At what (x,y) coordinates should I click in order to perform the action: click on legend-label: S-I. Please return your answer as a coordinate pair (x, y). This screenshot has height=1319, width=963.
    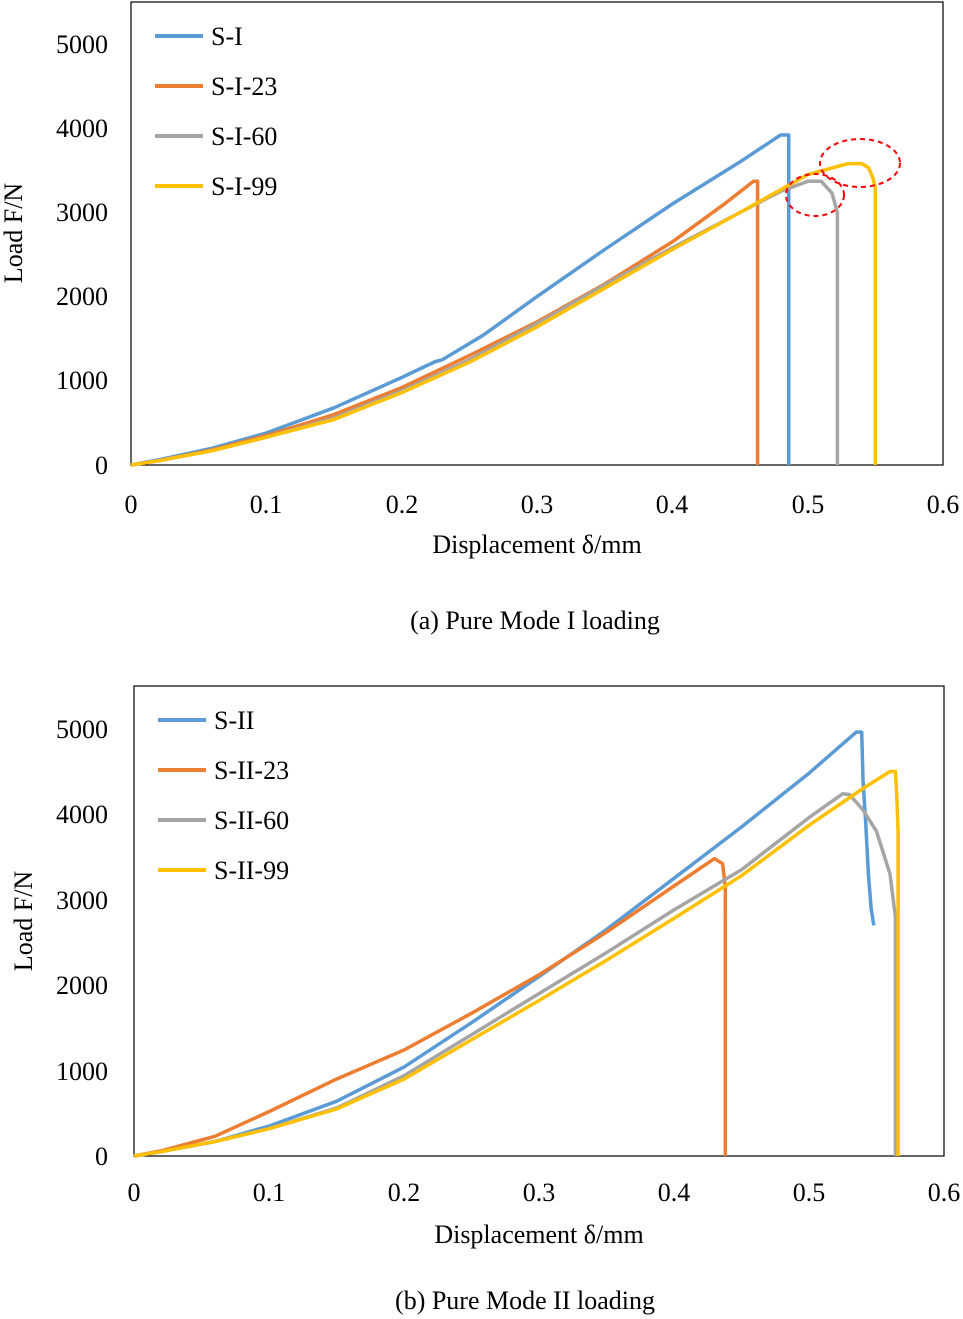
    Looking at the image, I should click on (227, 36).